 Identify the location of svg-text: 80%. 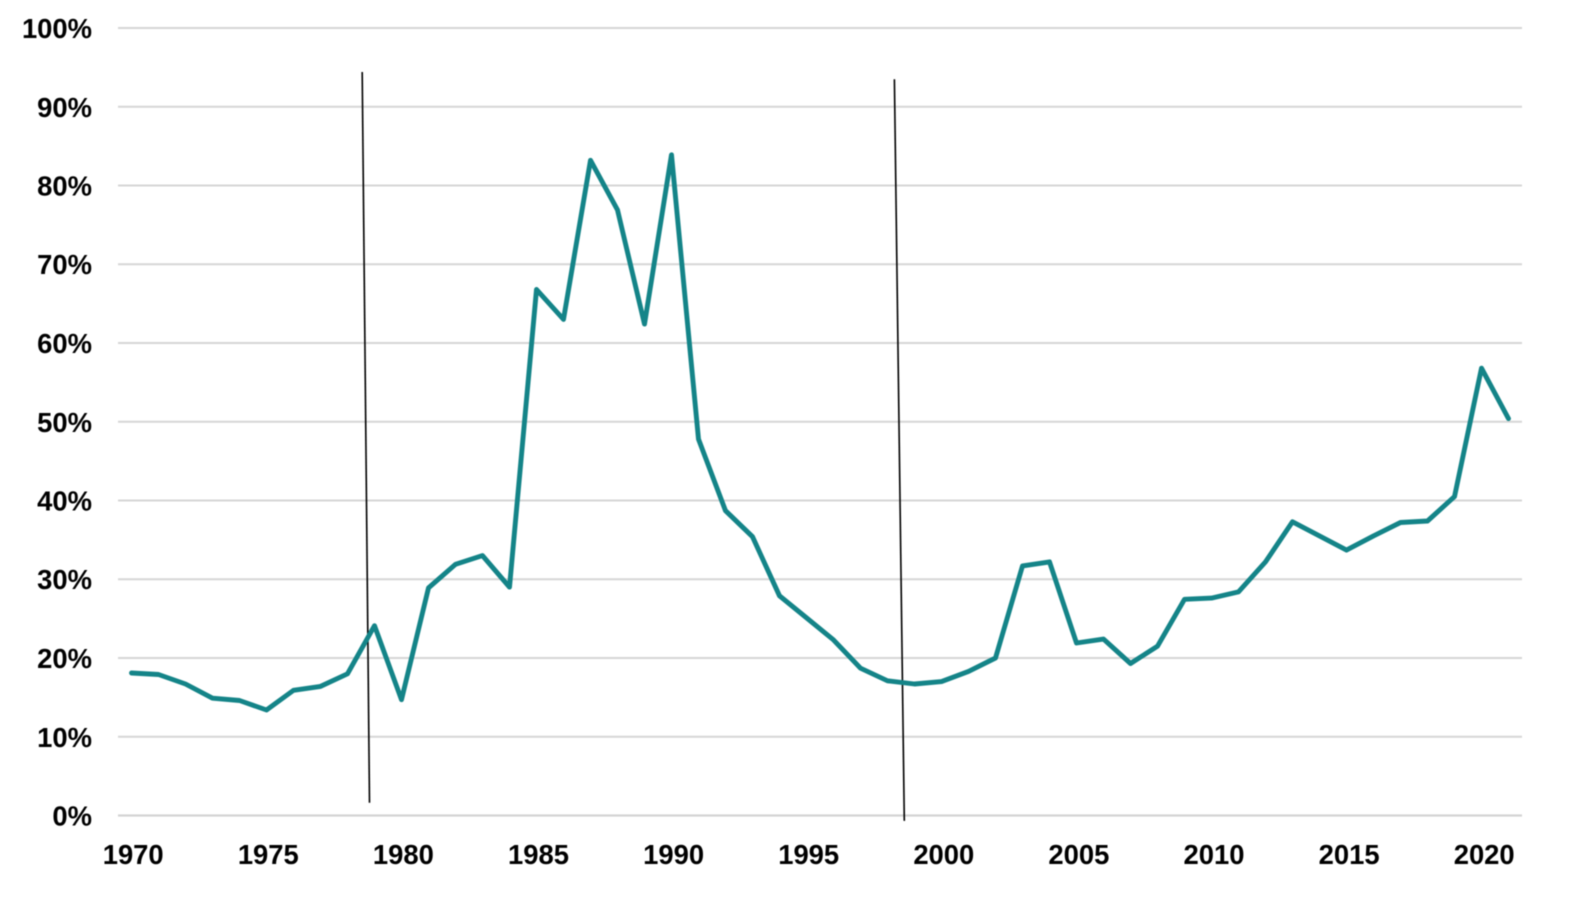
(64, 186).